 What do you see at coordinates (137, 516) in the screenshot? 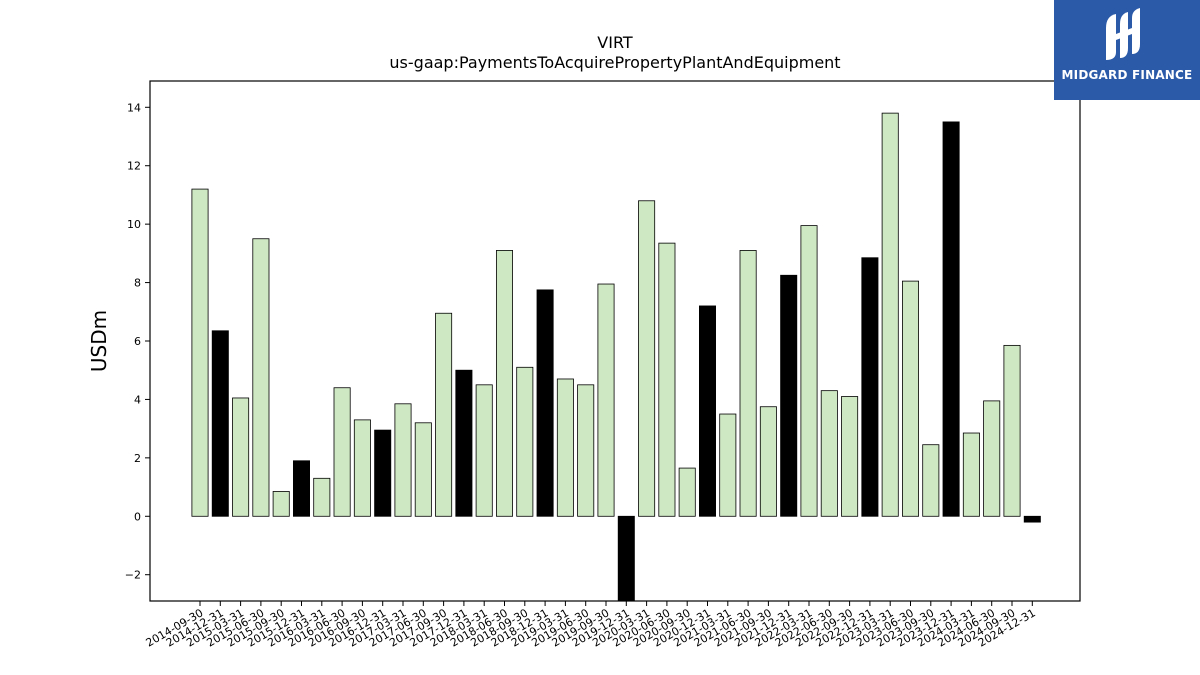
I see `y-tick-label: 0` at bounding box center [137, 516].